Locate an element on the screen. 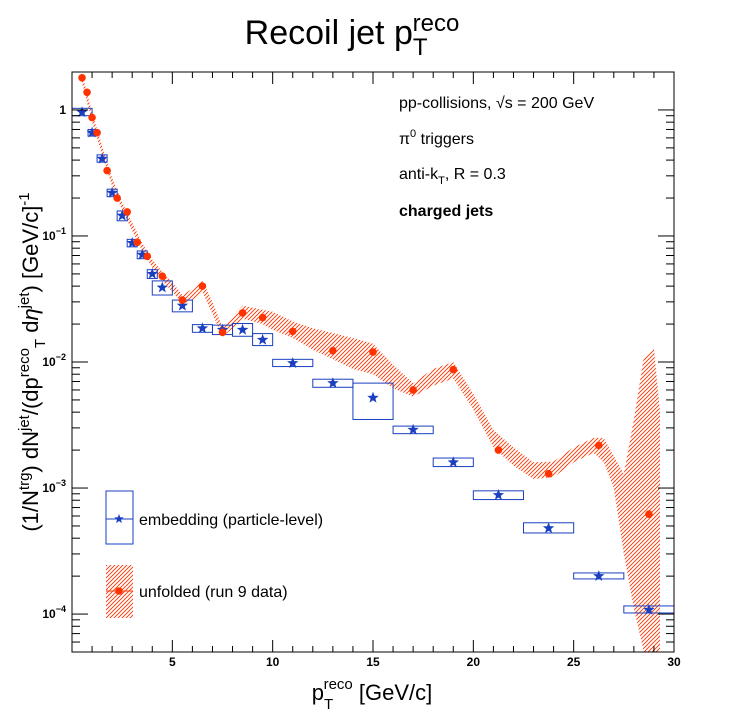 This screenshot has width=748, height=724. x-axis-title-subscript: T is located at coordinates (328, 704).